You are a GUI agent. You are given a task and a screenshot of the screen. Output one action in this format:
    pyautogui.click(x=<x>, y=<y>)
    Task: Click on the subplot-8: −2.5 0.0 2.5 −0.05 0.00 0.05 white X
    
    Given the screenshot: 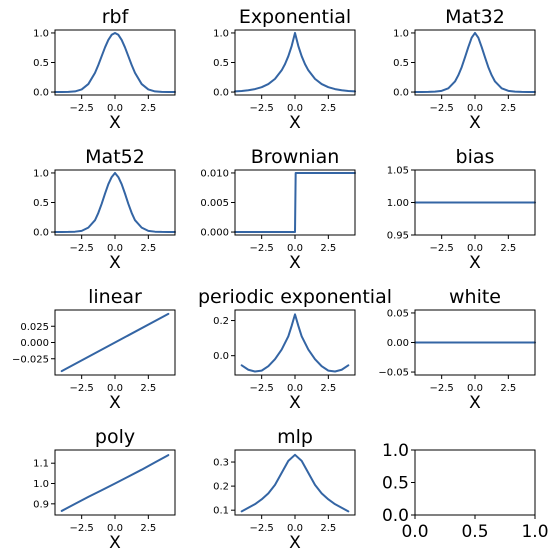 What is the action you would take?
    pyautogui.click(x=457, y=349)
    